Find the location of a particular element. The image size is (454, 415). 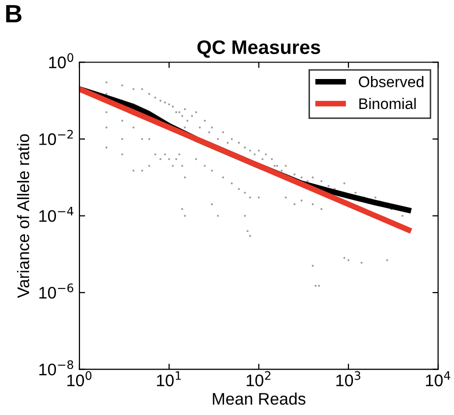

x-axis-title: Mean Reads is located at coordinates (259, 398).